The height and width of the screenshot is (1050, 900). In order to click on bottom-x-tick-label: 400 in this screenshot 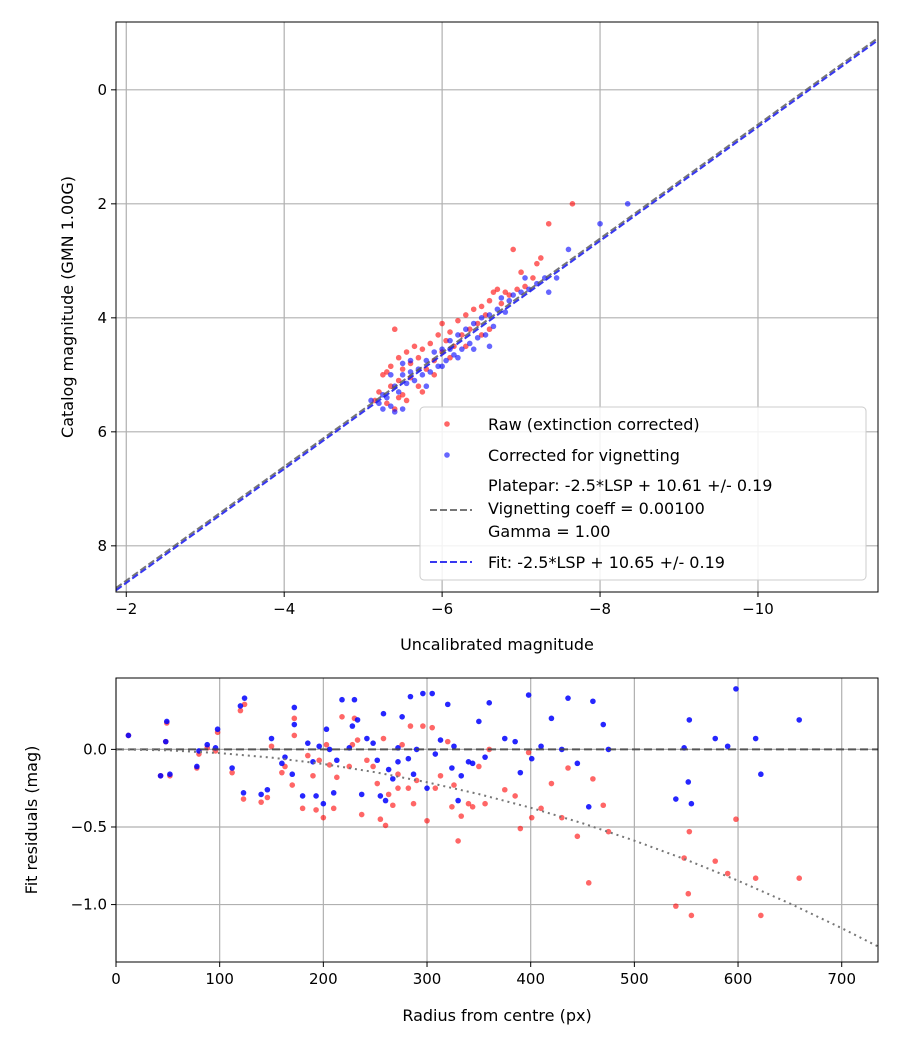, I will do `click(530, 979)`.